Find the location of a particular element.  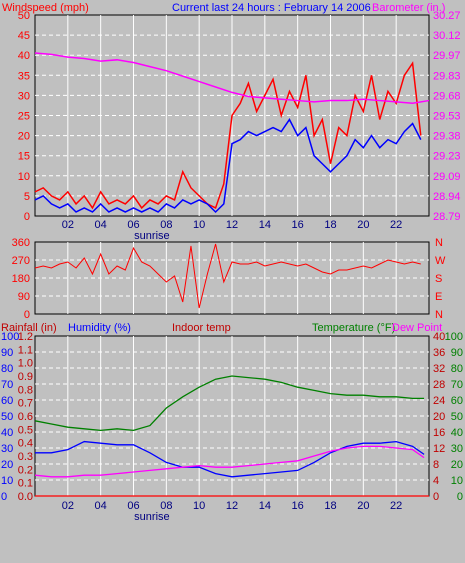

climate-x-tick: 18 is located at coordinates (330, 506).